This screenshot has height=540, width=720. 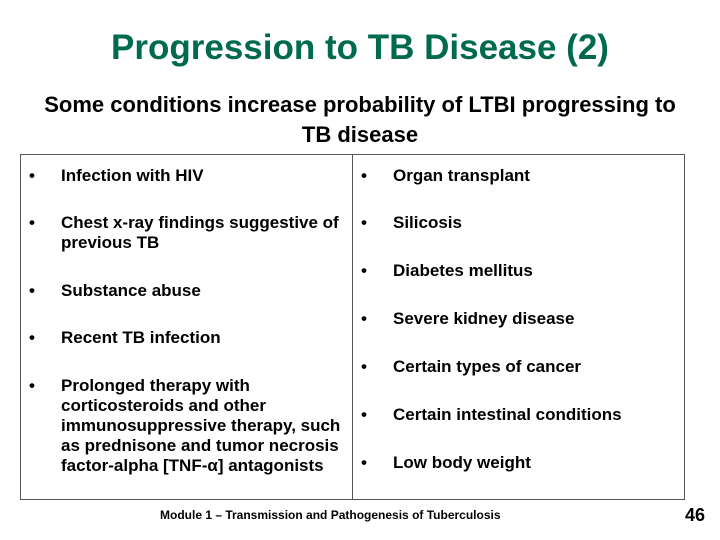 I want to click on list-item: • Severe kidney disease, so click(x=518, y=319).